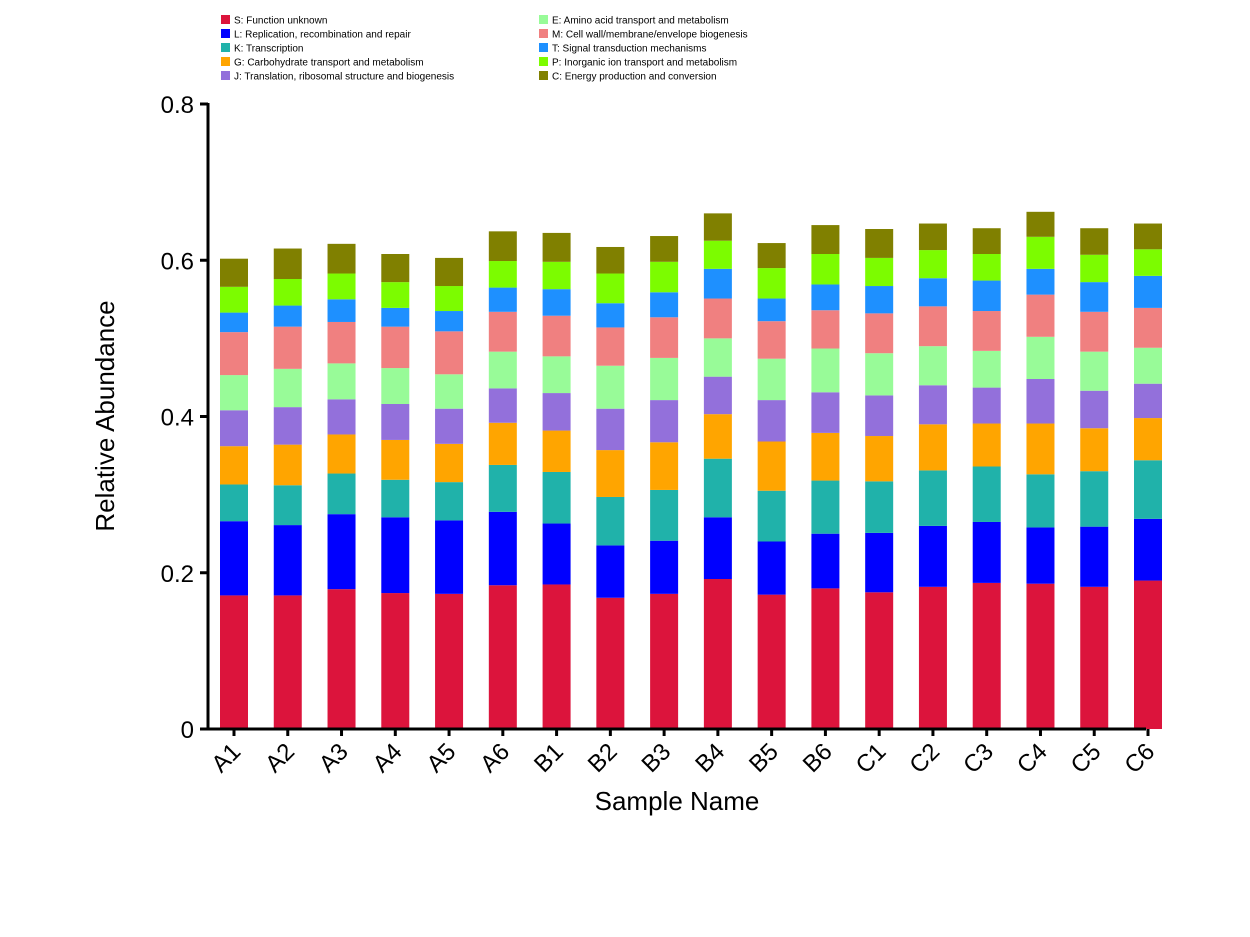 Image resolution: width=1250 pixels, height=937 pixels. I want to click on x-tick-label-c6: C6, so click(1139, 758).